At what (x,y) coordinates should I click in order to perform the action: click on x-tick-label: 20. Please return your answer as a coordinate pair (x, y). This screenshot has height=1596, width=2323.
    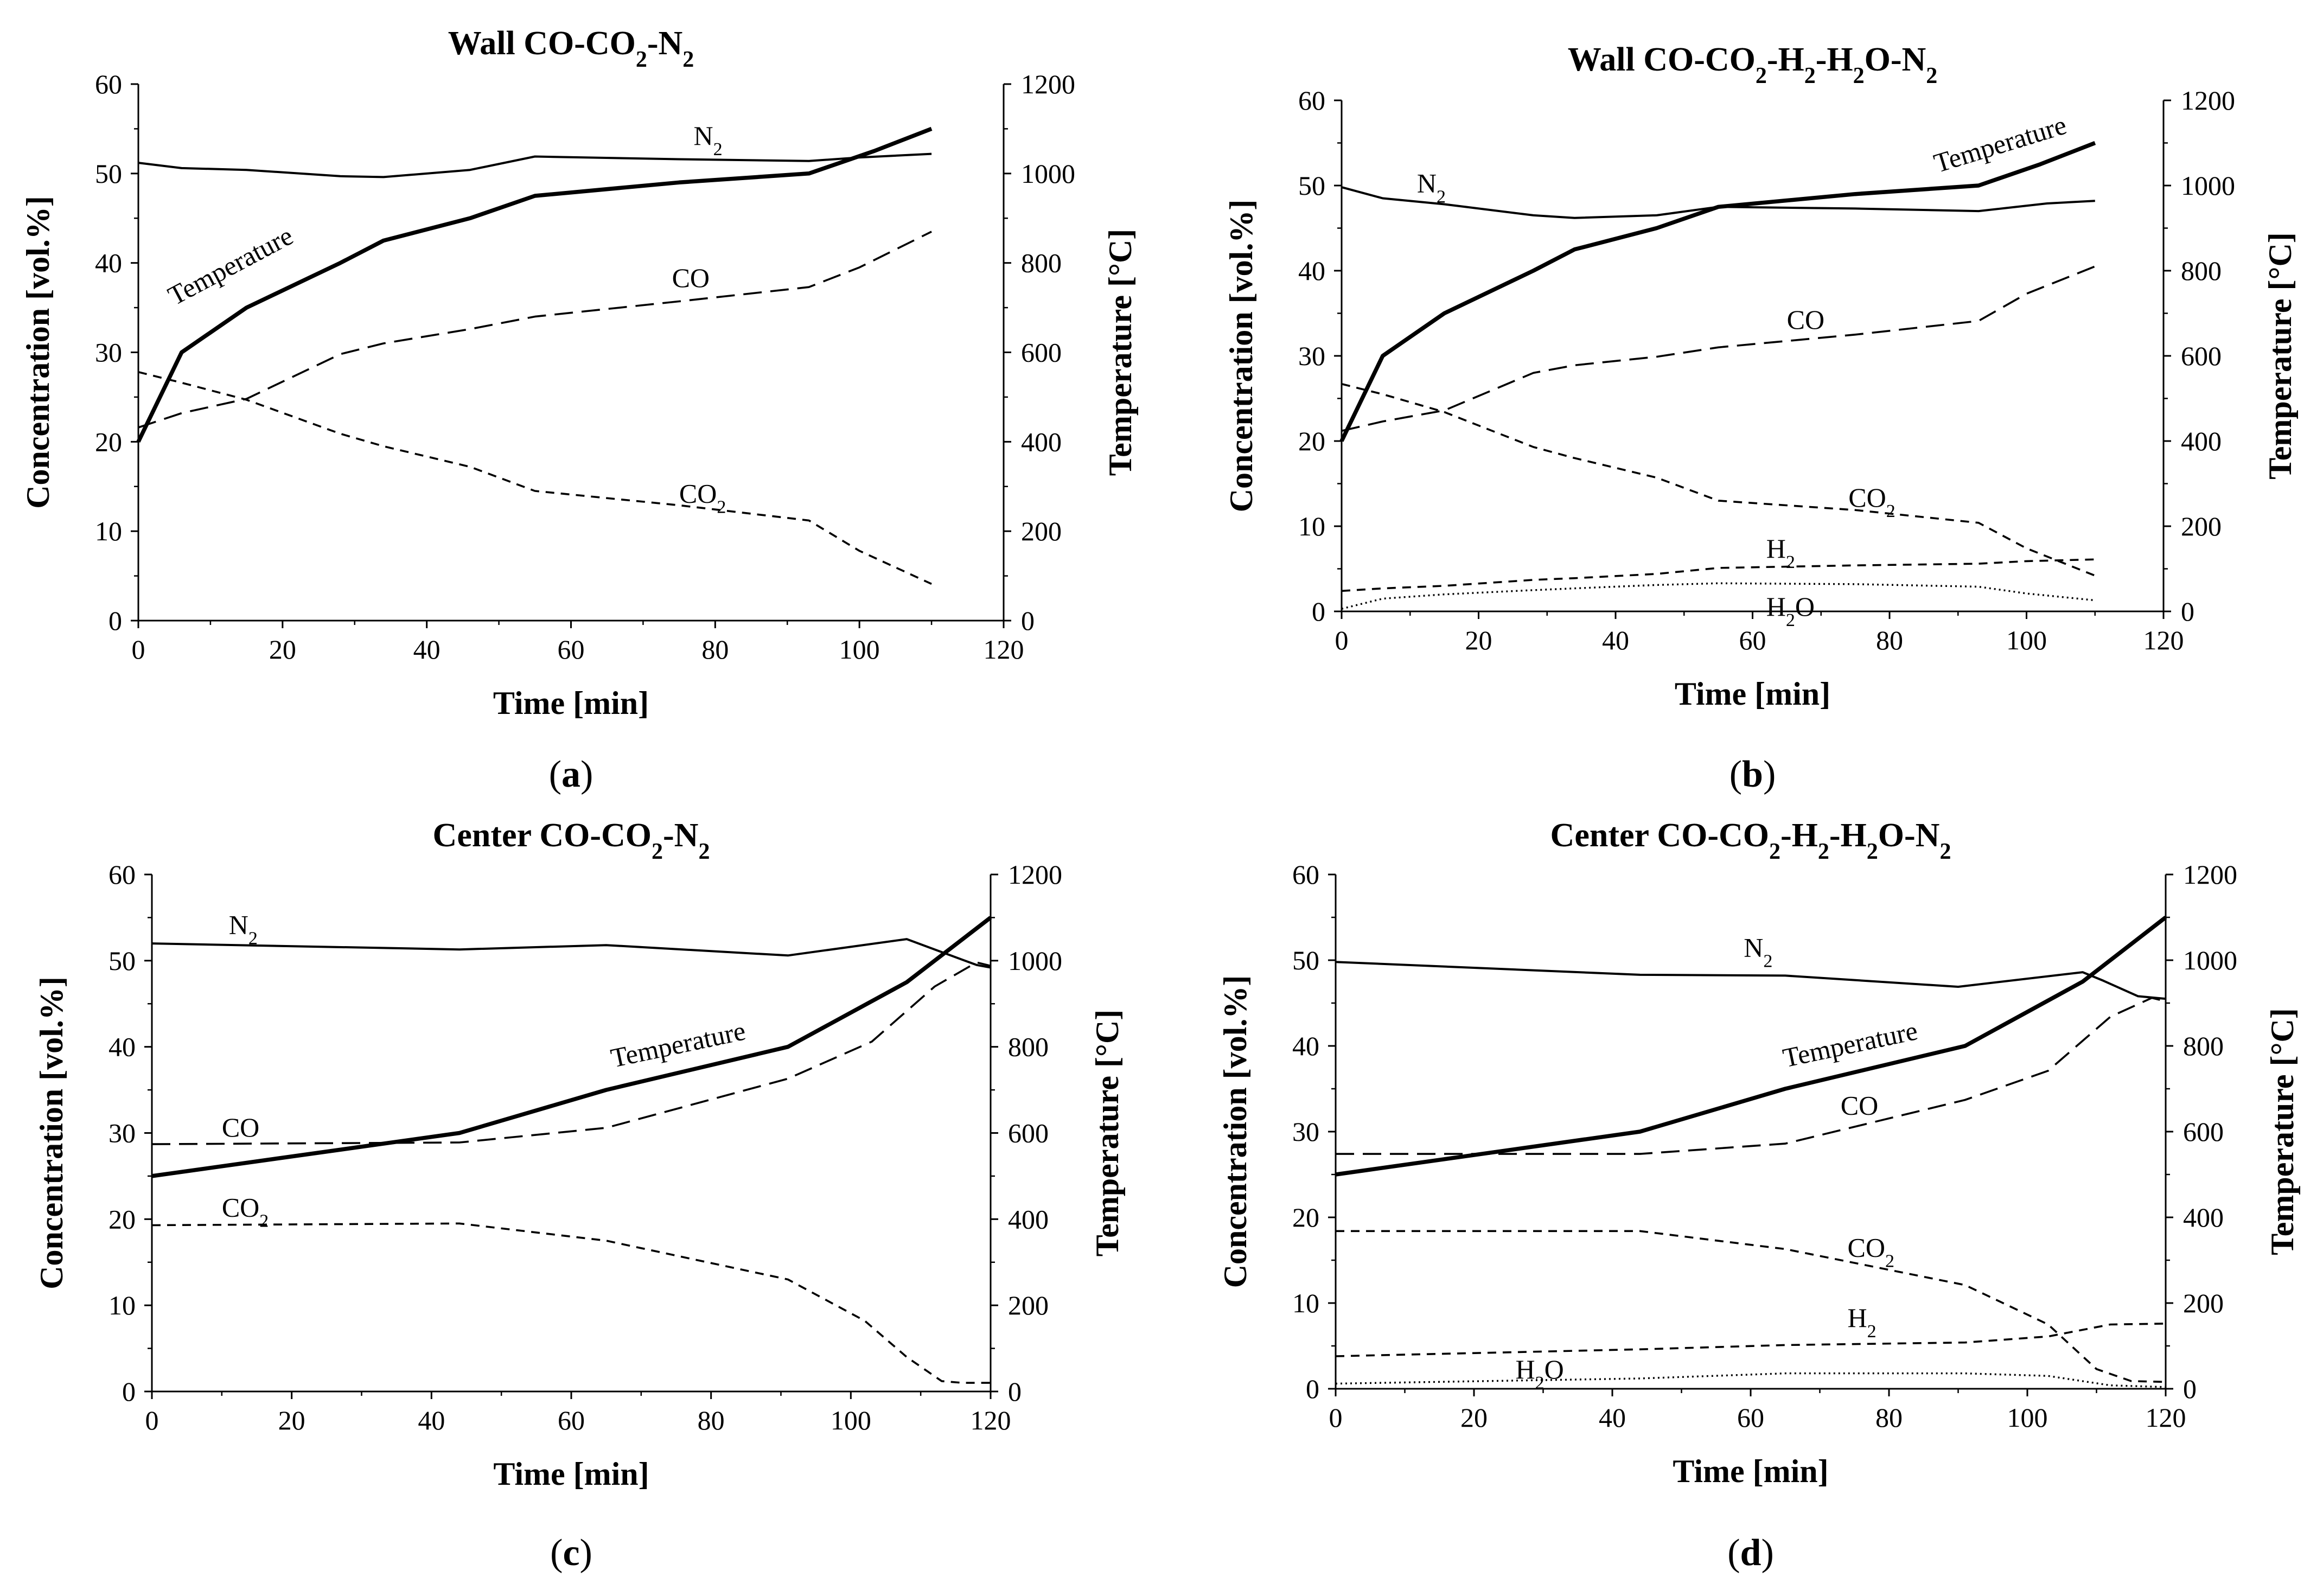
    Looking at the image, I should click on (1478, 640).